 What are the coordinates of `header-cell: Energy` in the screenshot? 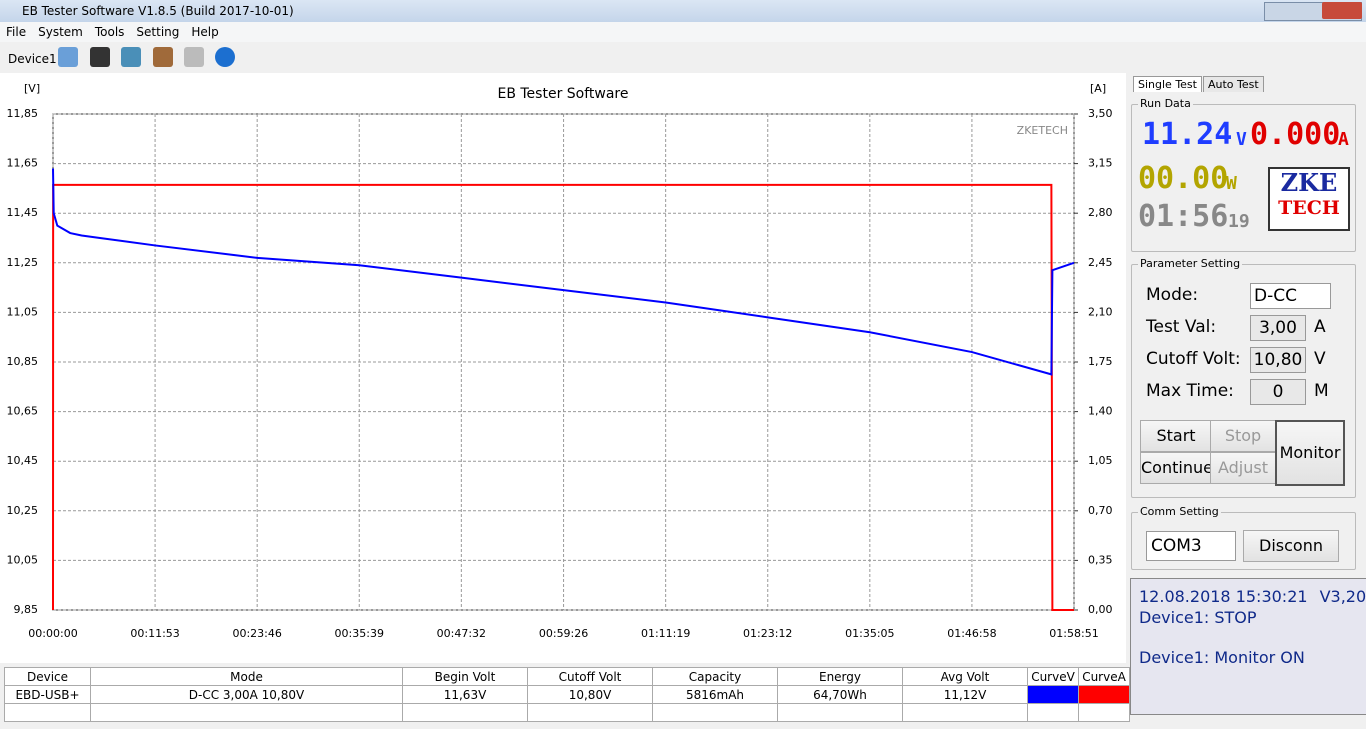 It's located at (840, 676).